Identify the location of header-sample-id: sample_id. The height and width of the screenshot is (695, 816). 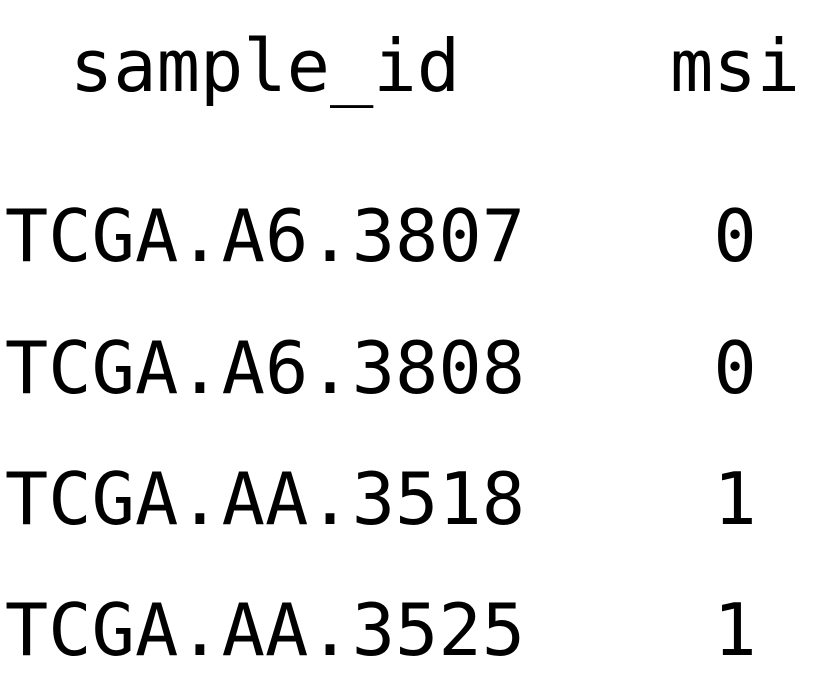
(265, 66).